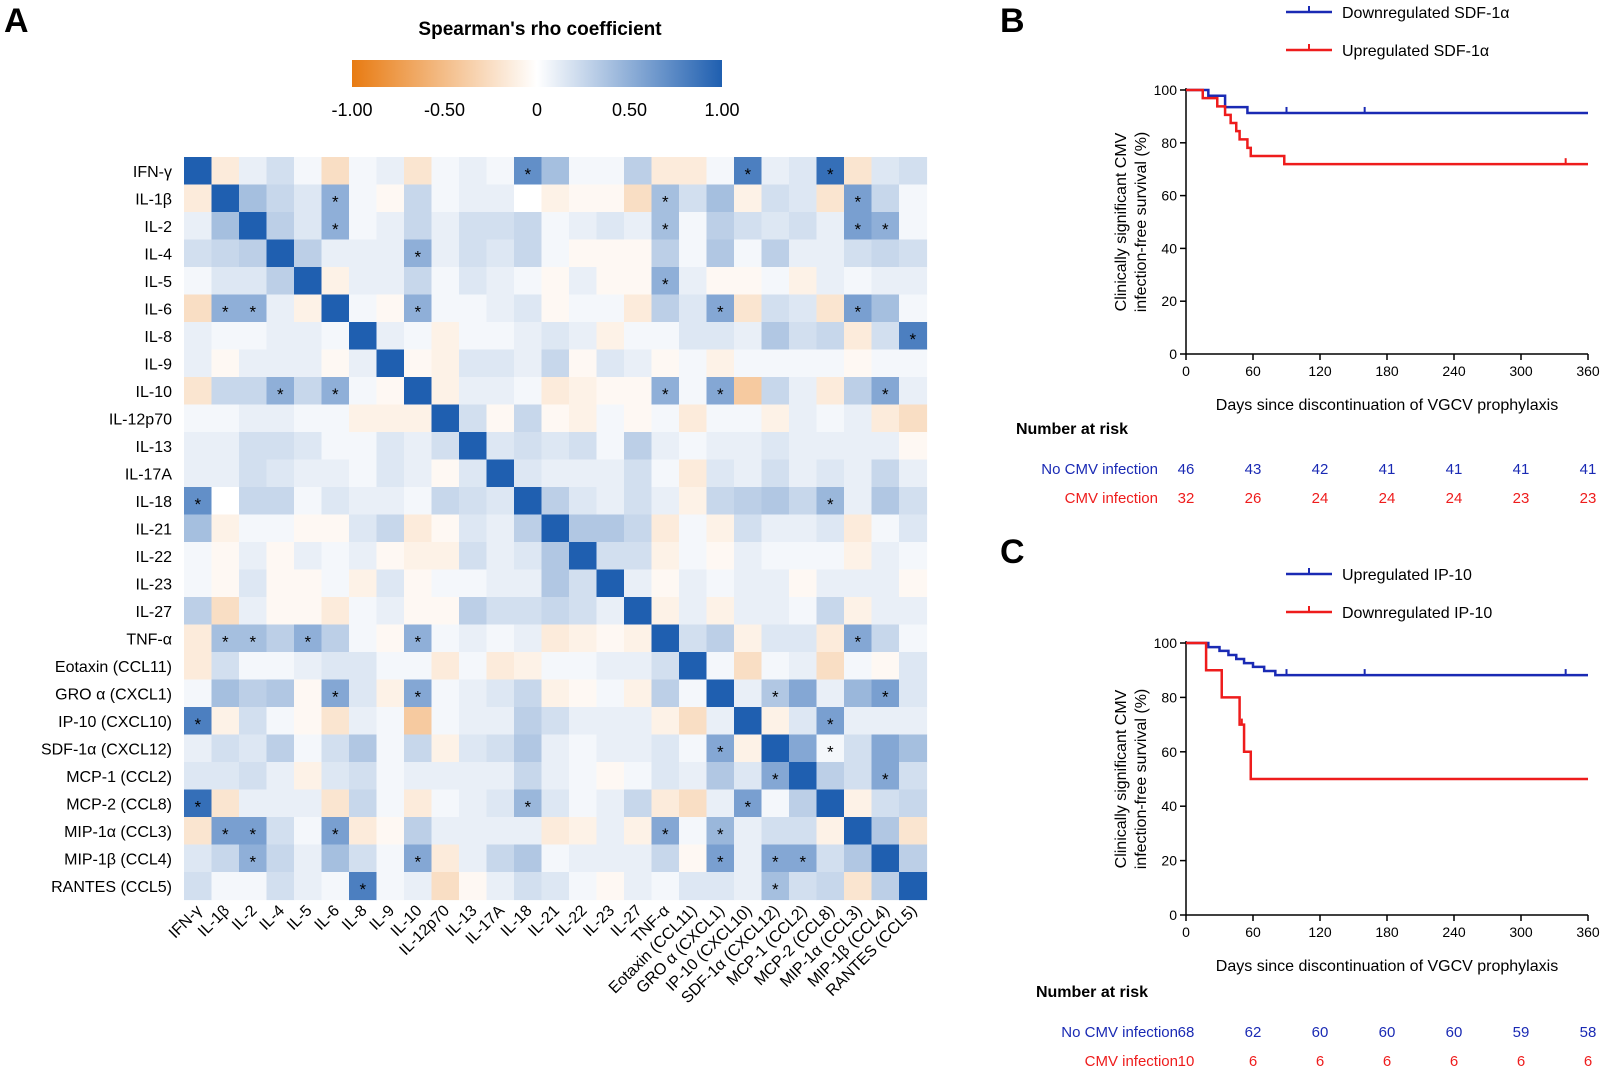 This screenshot has width=1610, height=1072. I want to click on risk-value: 10, so click(1186, 1061).